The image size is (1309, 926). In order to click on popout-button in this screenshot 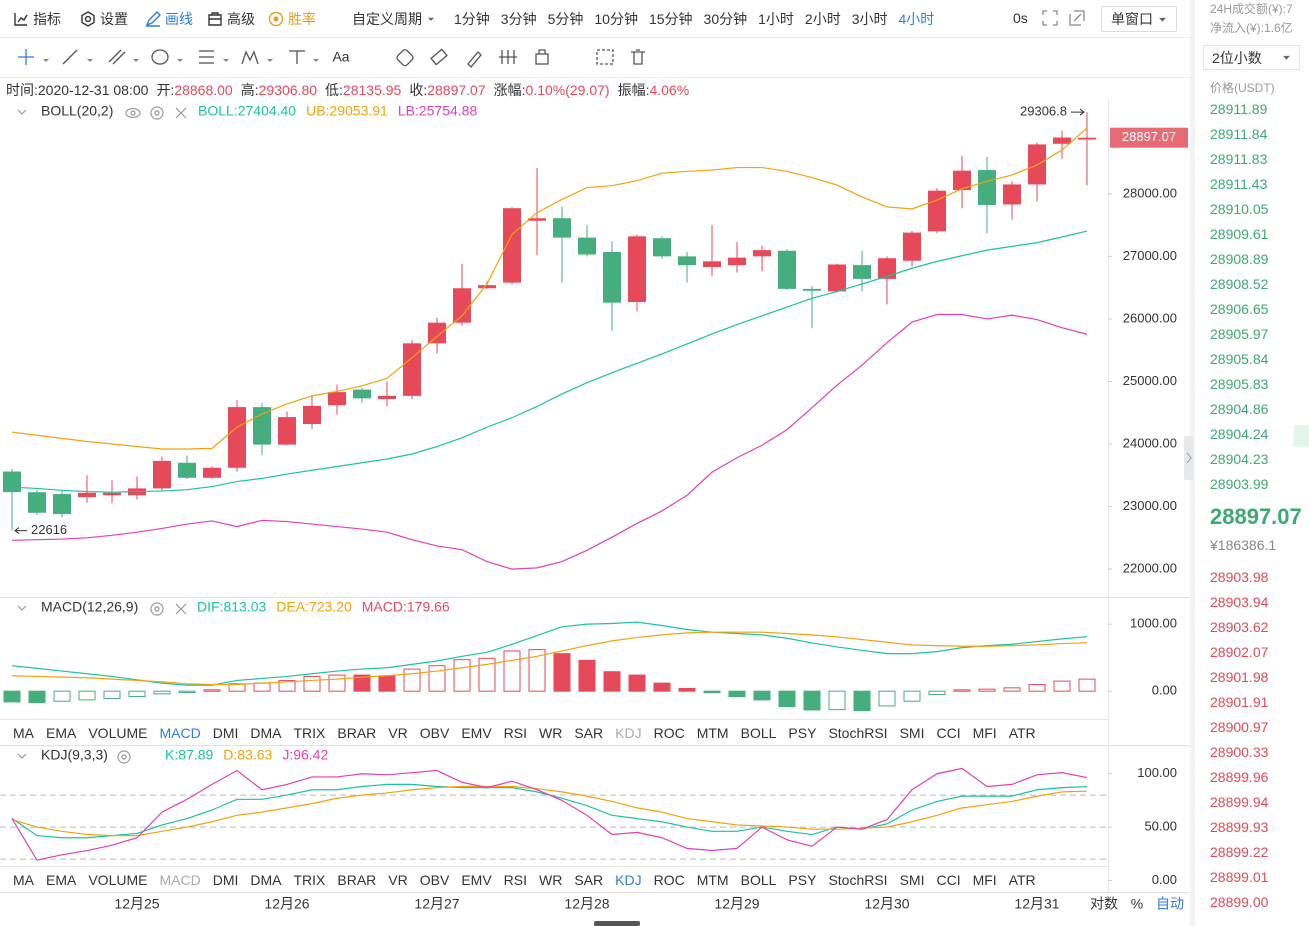, I will do `click(1077, 18)`.